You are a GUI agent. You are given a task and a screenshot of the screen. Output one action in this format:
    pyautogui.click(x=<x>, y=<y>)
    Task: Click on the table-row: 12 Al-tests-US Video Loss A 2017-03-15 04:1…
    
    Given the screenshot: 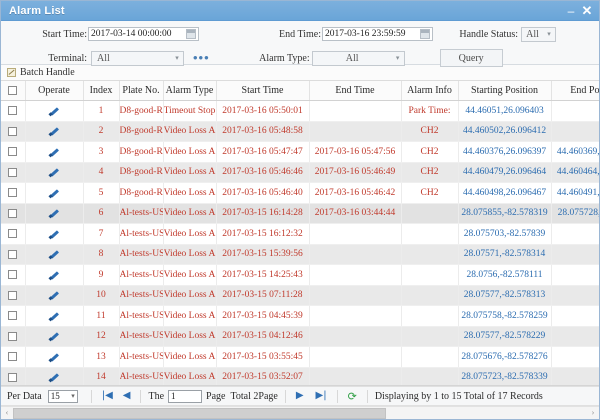 What is the action you would take?
    pyautogui.click(x=300, y=336)
    